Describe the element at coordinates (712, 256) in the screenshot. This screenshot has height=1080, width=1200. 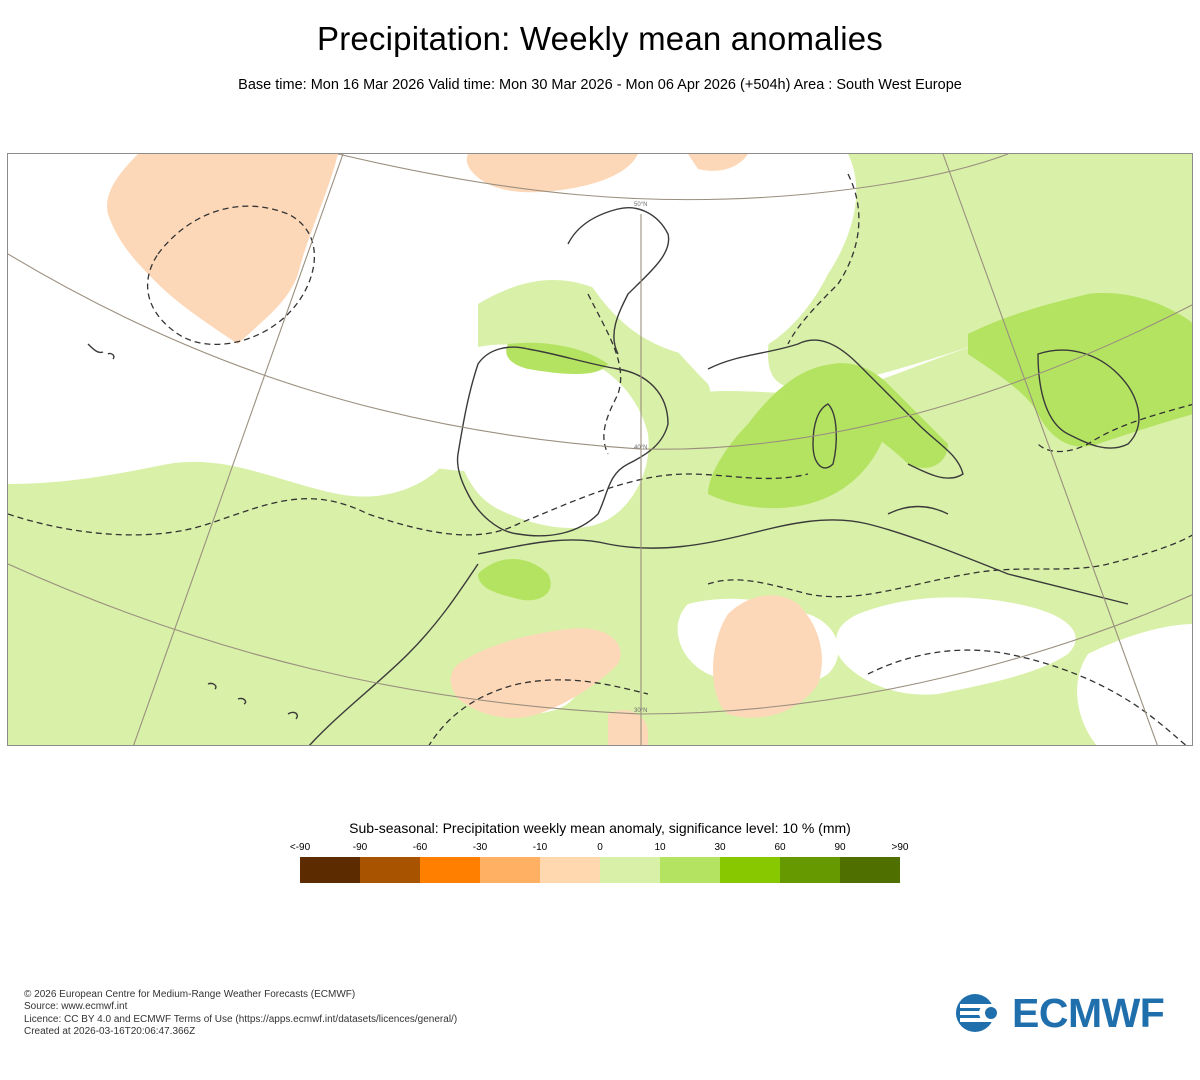
I see `non-significant-france` at that location.